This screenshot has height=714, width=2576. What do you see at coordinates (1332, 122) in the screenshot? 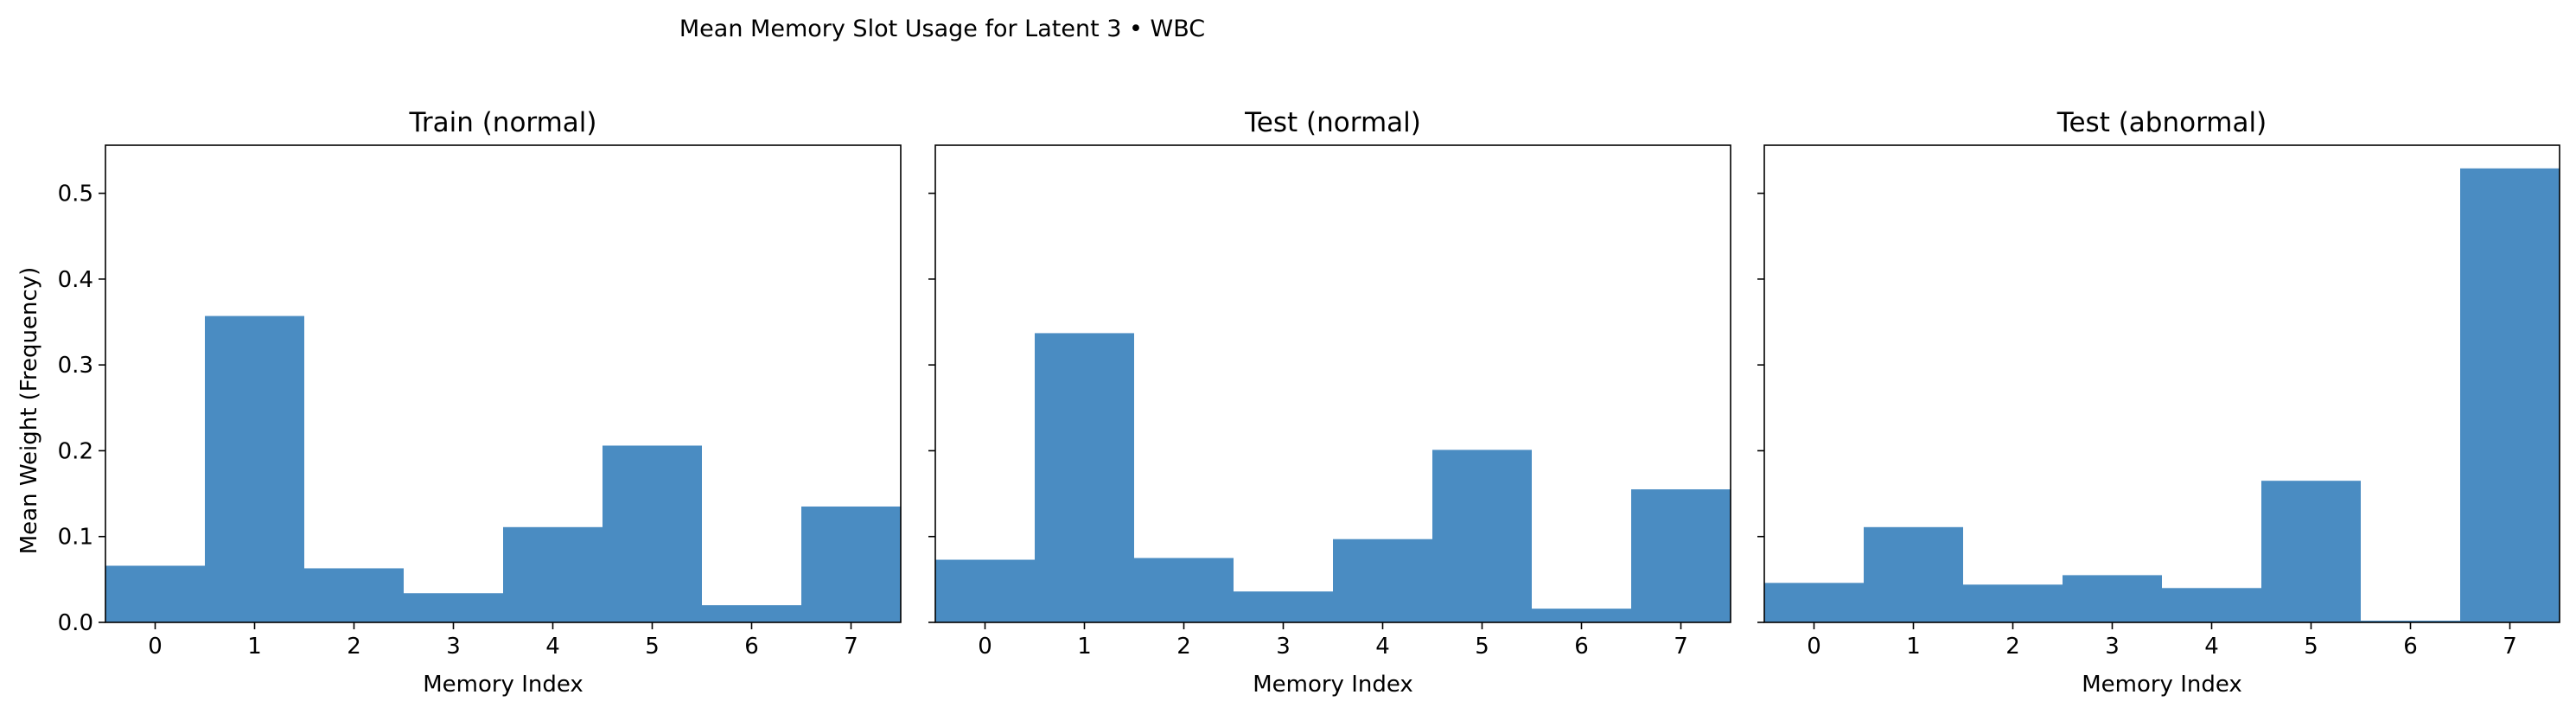
I see `panel-title: Test (normal)` at bounding box center [1332, 122].